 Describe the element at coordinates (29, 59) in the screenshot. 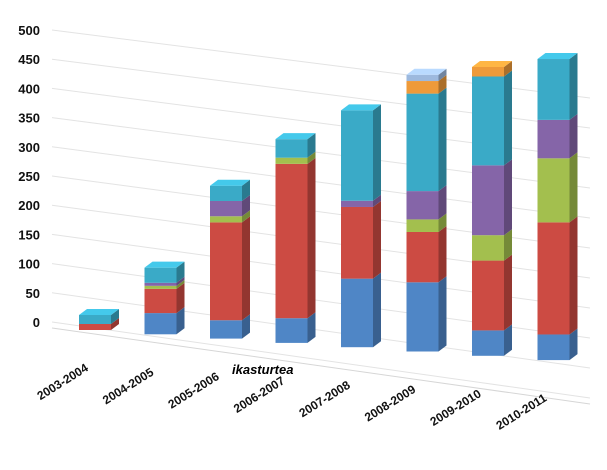

I see `y-tick-label-450: 450` at that location.